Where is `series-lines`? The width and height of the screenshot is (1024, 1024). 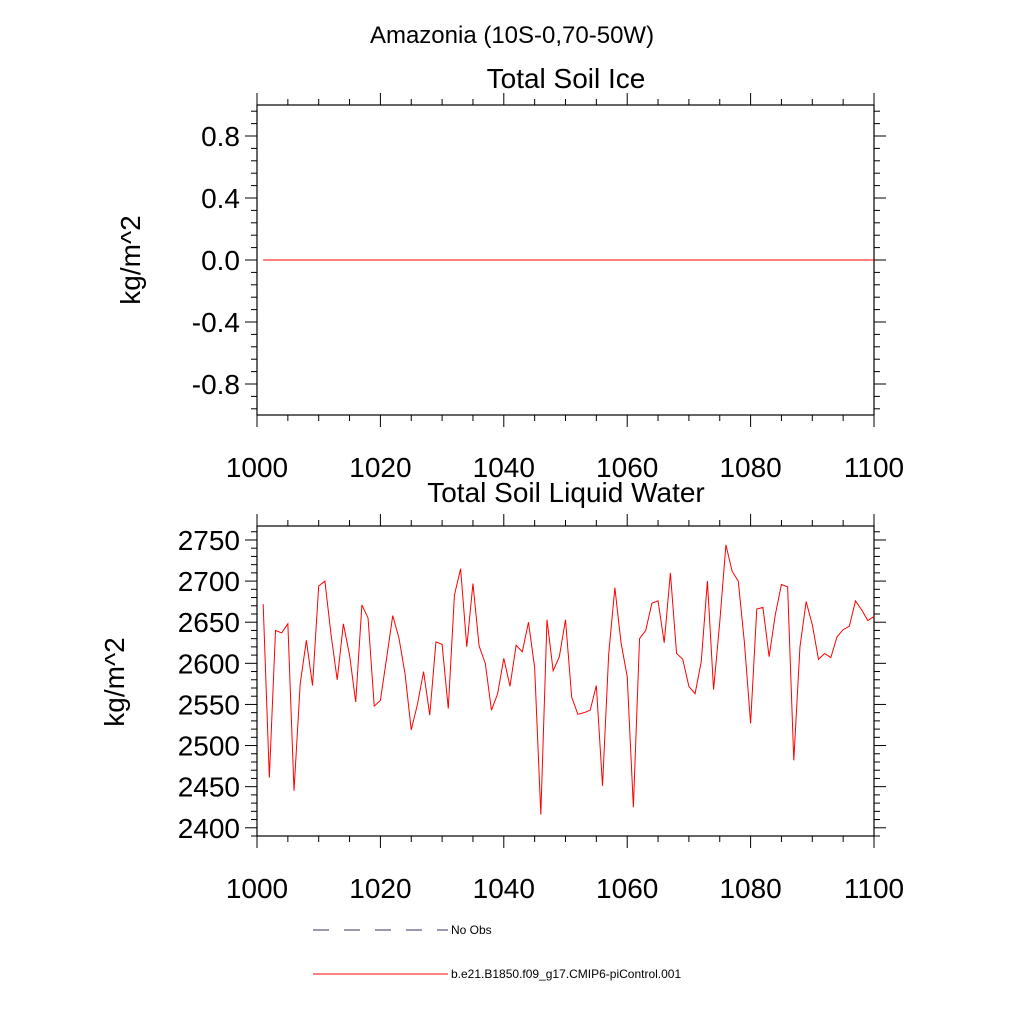 series-lines is located at coordinates (569, 260).